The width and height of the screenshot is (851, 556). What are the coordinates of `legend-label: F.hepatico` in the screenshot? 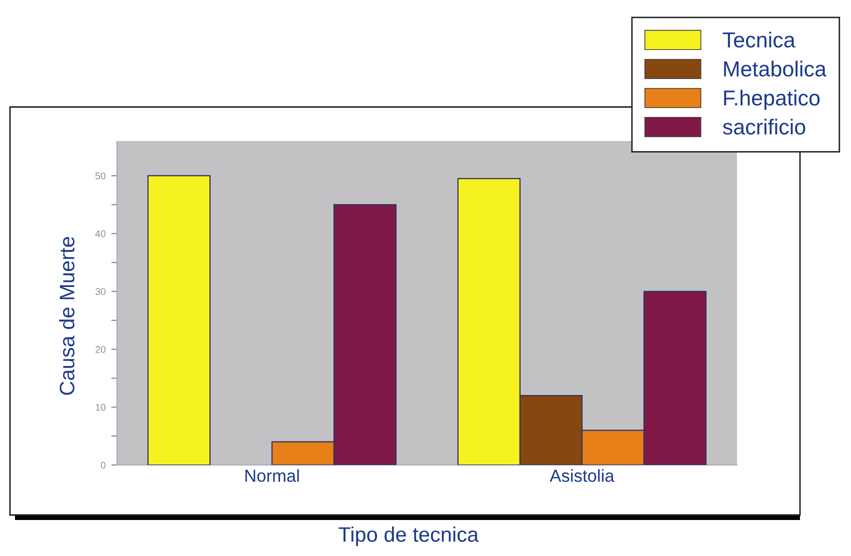 It's located at (772, 100).